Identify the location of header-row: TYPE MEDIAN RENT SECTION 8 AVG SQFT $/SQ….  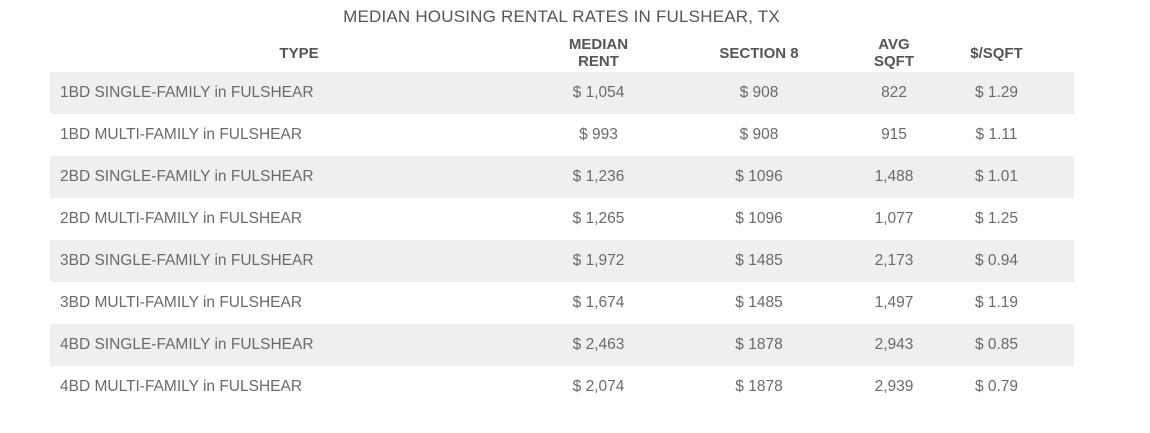
(562, 53).